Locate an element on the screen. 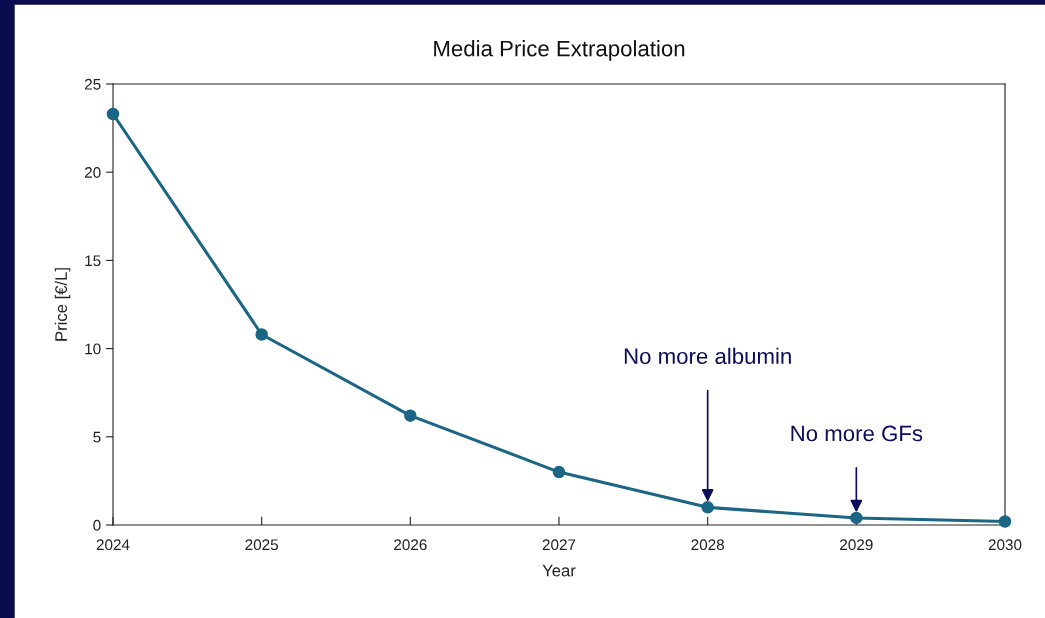 The height and width of the screenshot is (618, 1045). y-tick-label: 5 is located at coordinates (97, 437).